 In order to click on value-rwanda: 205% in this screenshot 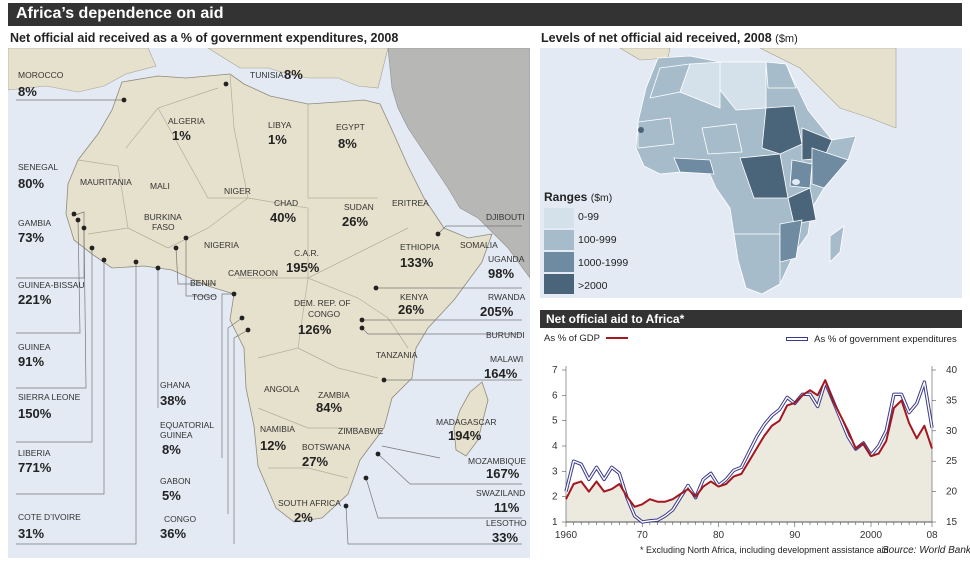, I will do `click(497, 311)`.